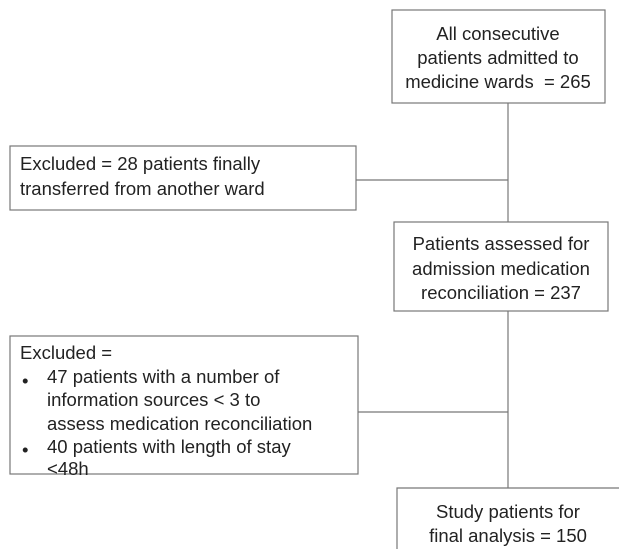  What do you see at coordinates (68, 468) in the screenshot?
I see `bullet-text: <48h` at bounding box center [68, 468].